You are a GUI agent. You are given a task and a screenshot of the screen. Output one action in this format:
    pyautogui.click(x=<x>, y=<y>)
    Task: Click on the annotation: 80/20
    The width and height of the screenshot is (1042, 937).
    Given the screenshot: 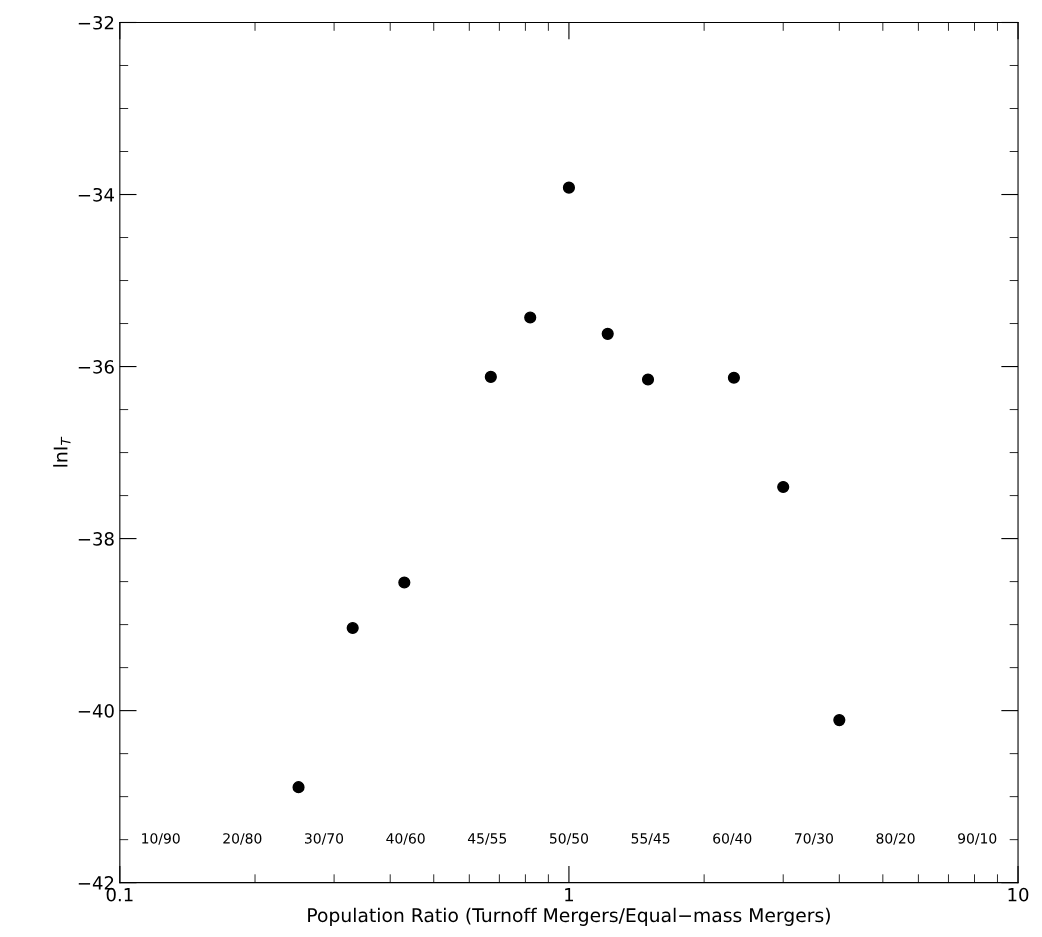 What is the action you would take?
    pyautogui.click(x=895, y=839)
    